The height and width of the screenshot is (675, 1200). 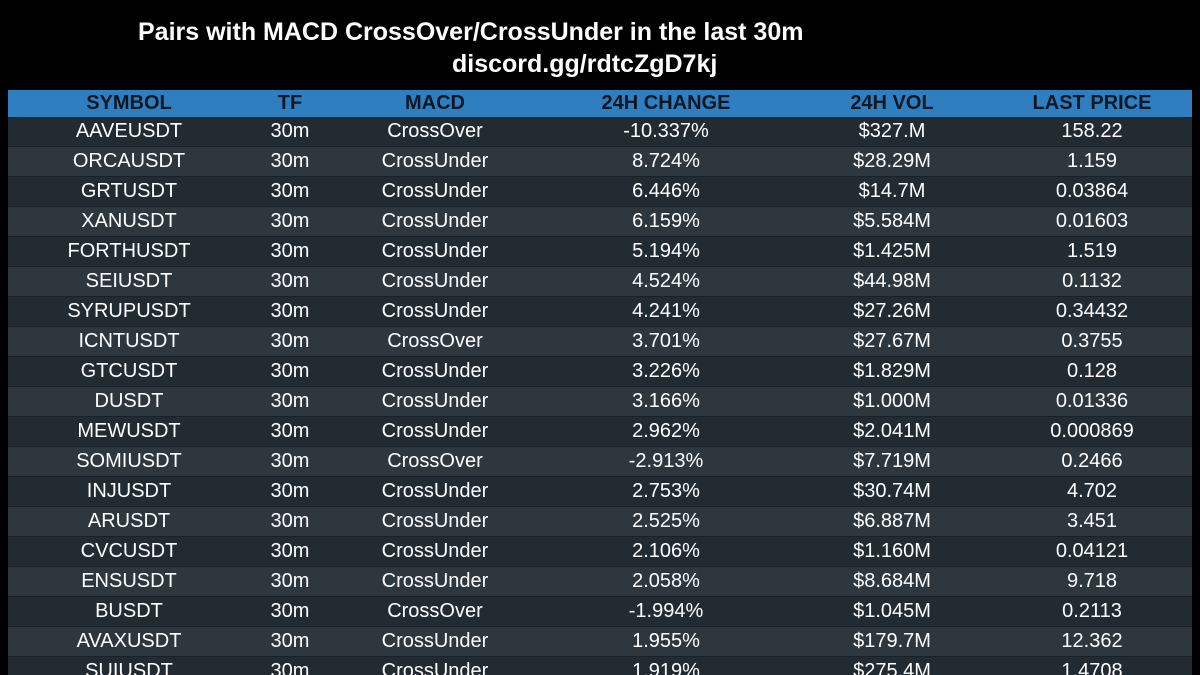 I want to click on column-header-macd: MACD, so click(x=435, y=103).